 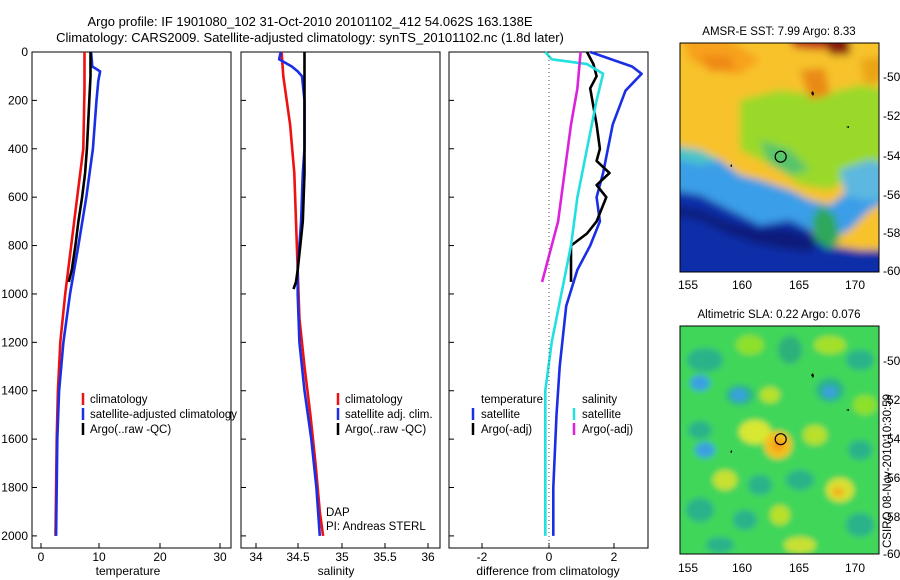 I want to click on depth-tick-label-10: 2000, so click(x=14, y=536).